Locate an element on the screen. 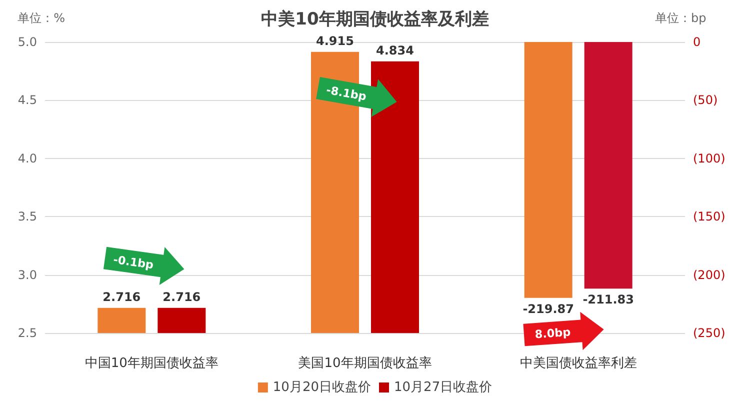 This screenshot has height=407, width=750. y2-tick-label: (200) is located at coordinates (709, 275).